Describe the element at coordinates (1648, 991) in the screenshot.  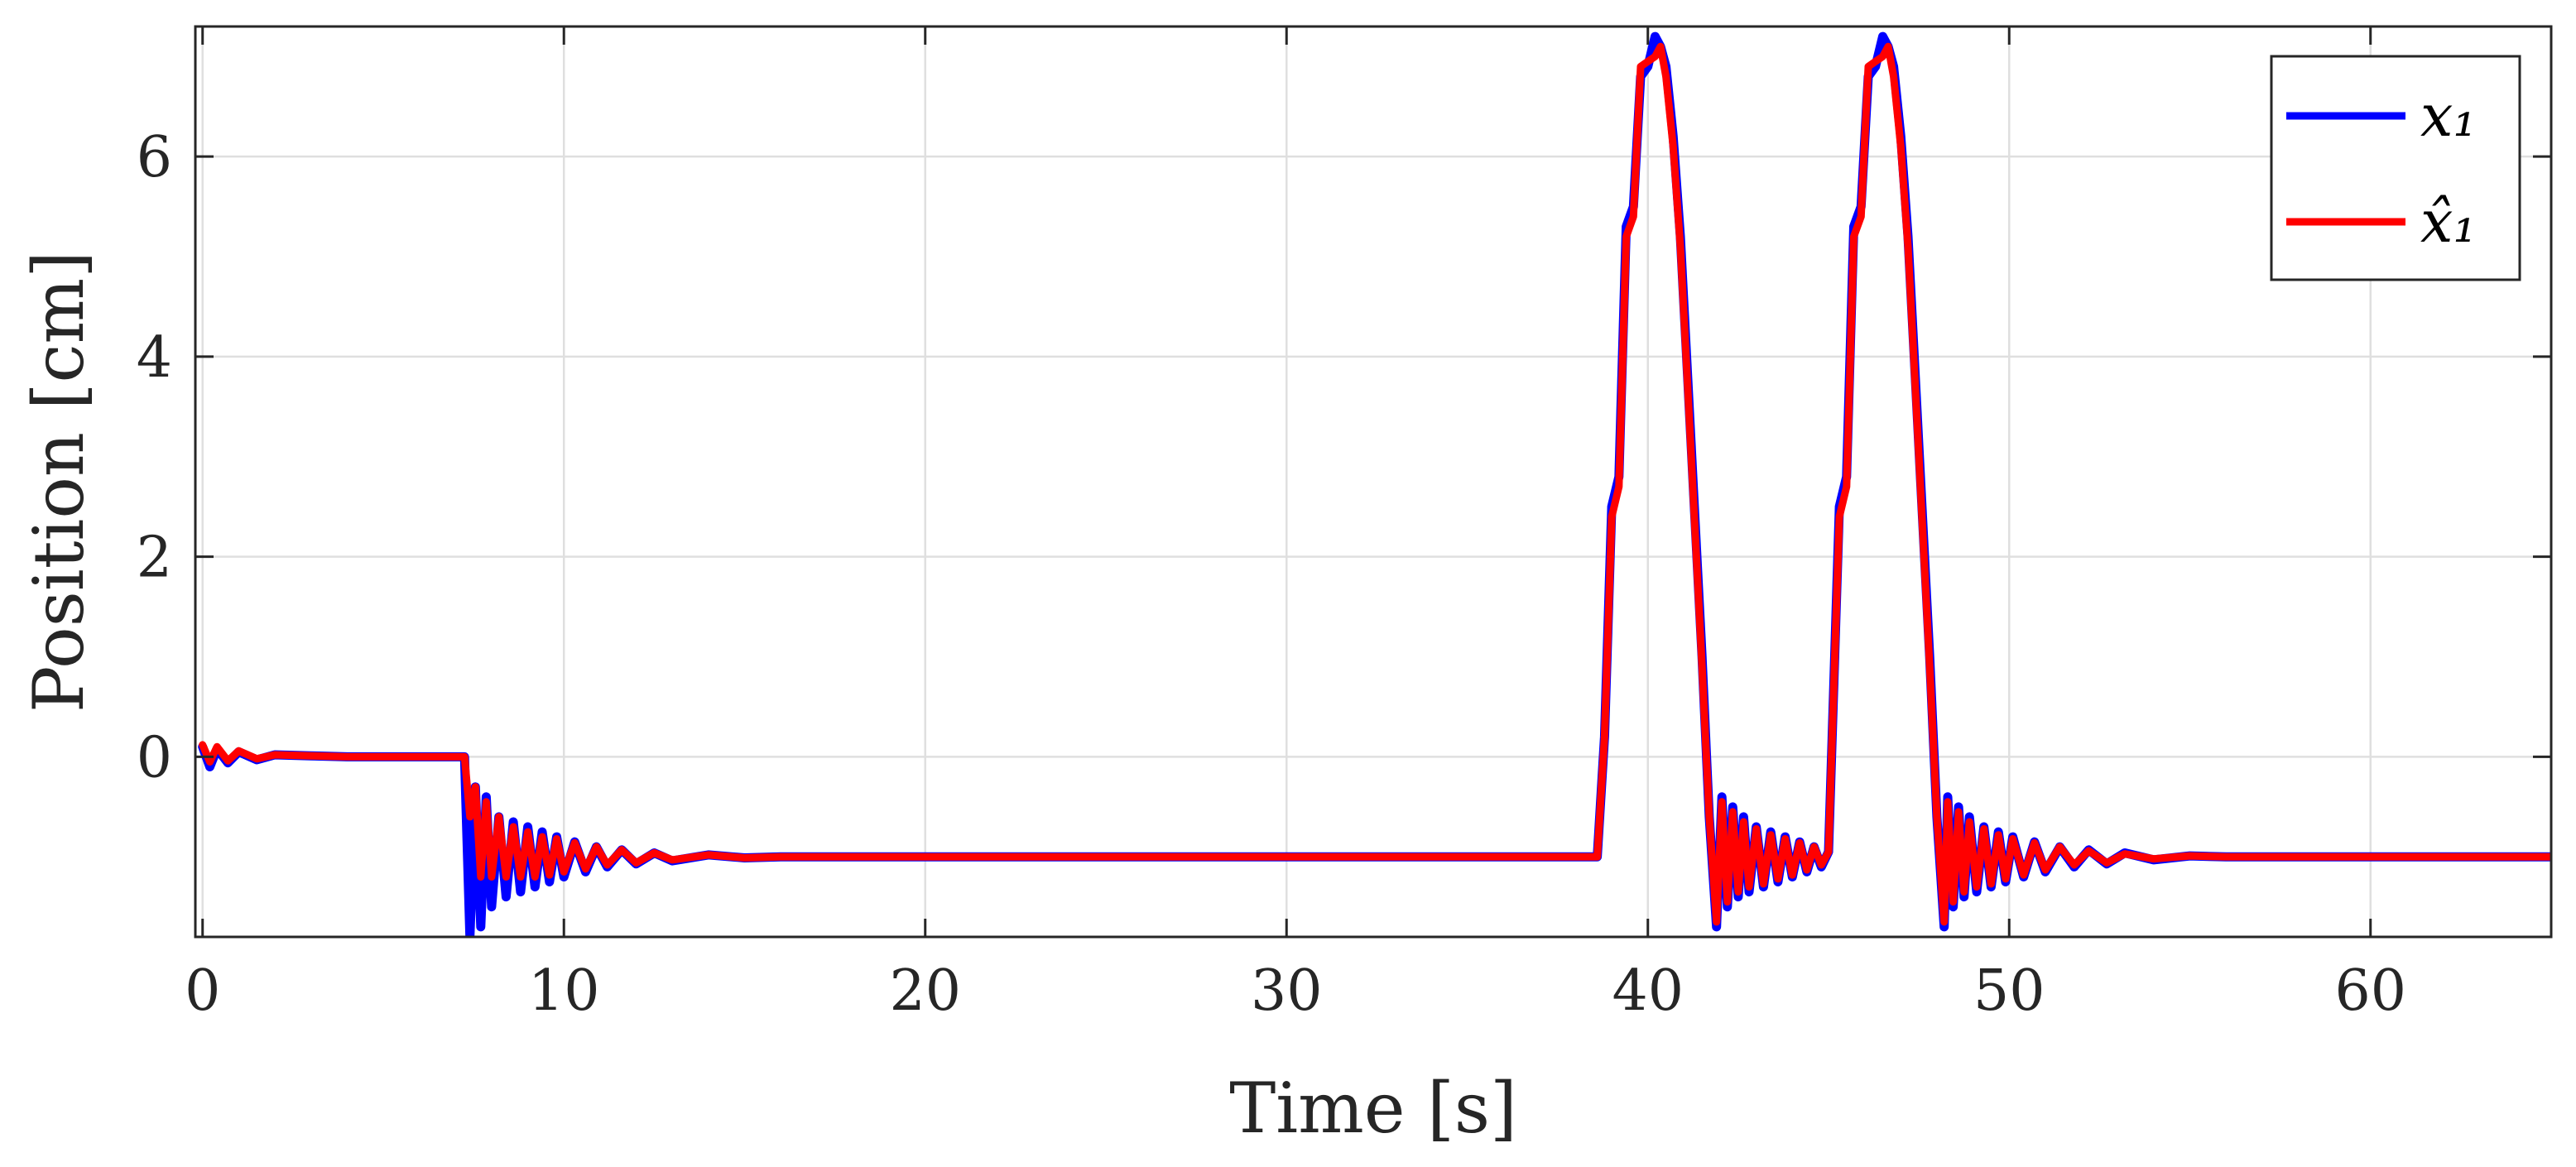
I see `x-tick-label: 40` at that location.